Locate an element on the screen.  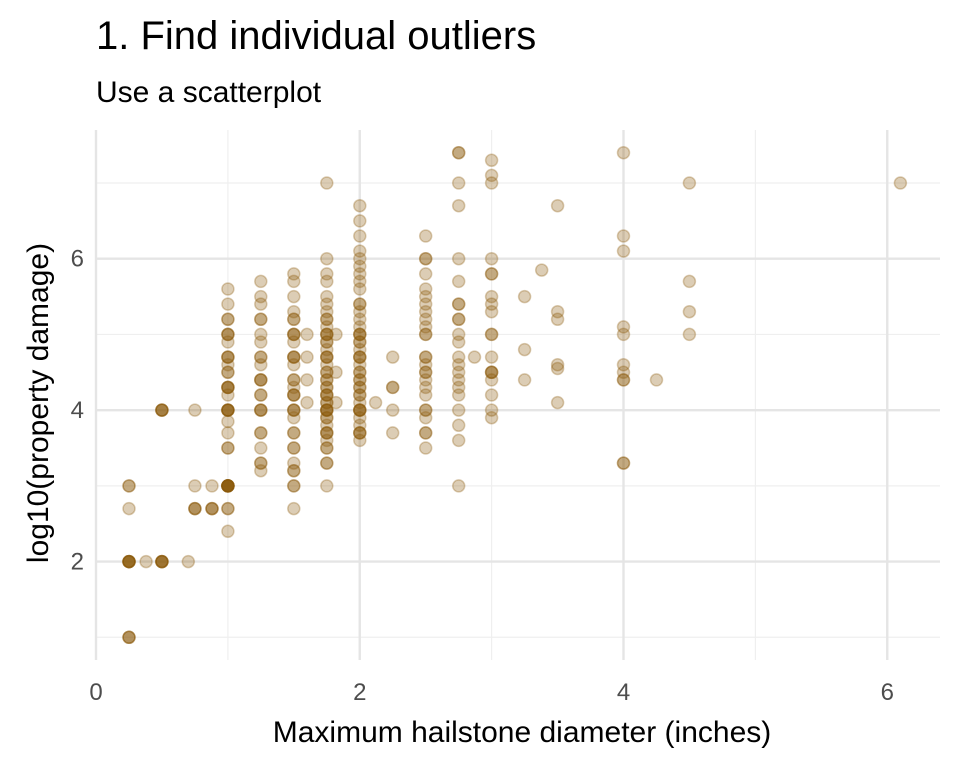
y-tick-label: 6 is located at coordinates (77, 259).